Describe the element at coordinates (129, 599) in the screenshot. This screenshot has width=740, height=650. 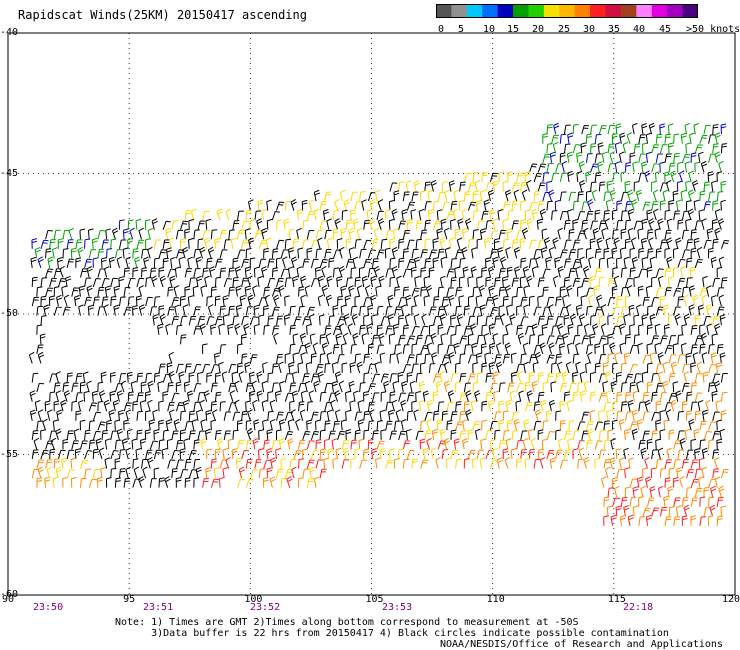
I see `x-tick-label: 95` at that location.